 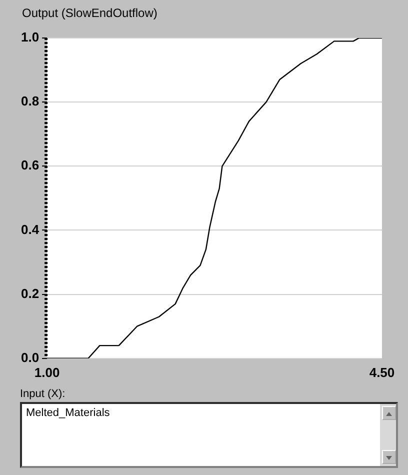 I want to click on y-tick-label: 1.0, so click(x=30, y=37).